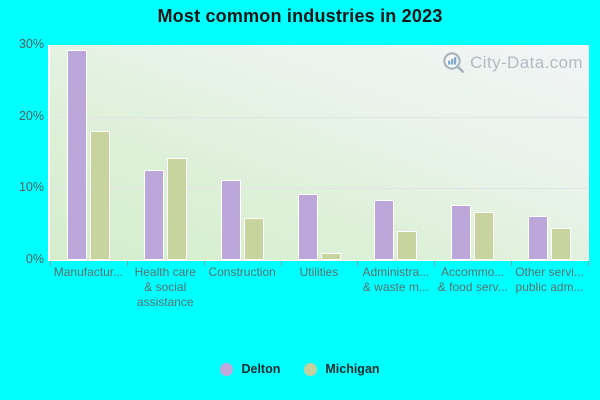 The image size is (600, 400). I want to click on legend-item-michigan: Michigan, so click(342, 369).